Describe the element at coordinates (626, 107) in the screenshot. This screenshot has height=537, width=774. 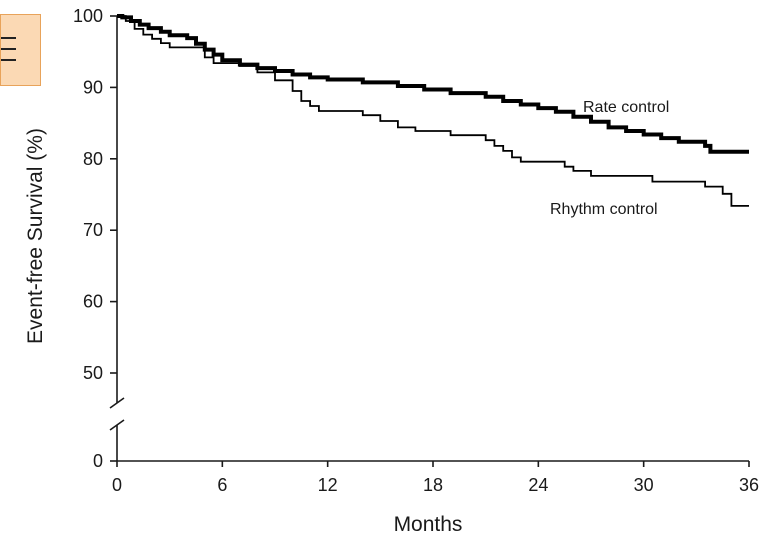
I see `series-label-rate-control: Rate control` at that location.